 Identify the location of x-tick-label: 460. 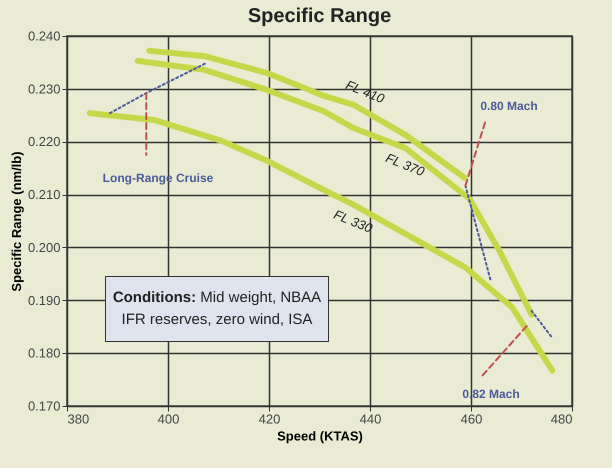
(471, 419).